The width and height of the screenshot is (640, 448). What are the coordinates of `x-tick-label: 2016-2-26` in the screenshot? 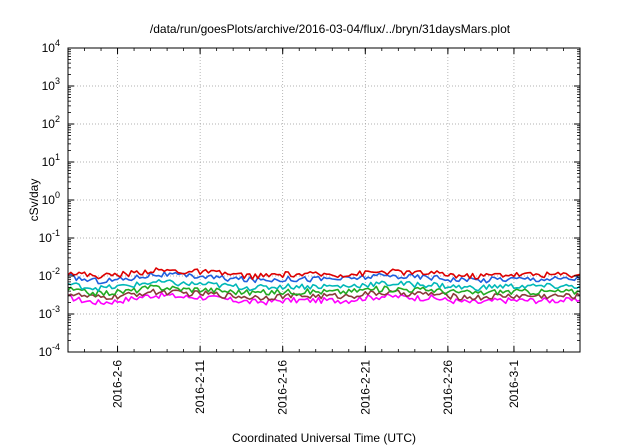 It's located at (448, 387).